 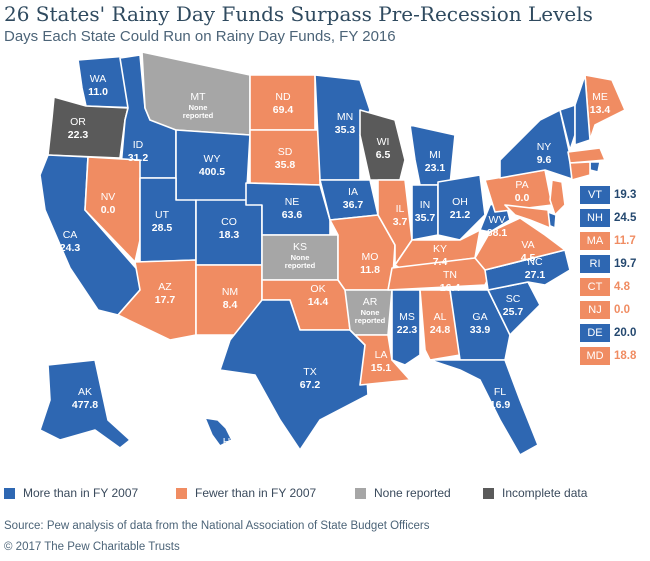 What do you see at coordinates (181, 493) in the screenshot?
I see `legend-swatch-fewer` at bounding box center [181, 493].